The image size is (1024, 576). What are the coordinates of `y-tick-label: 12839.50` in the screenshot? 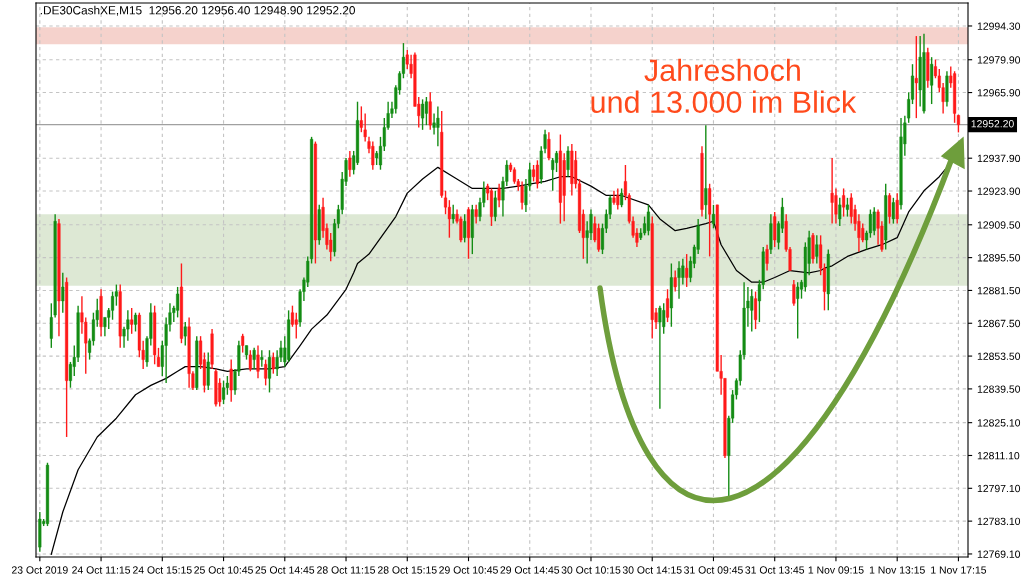 It's located at (999, 389).